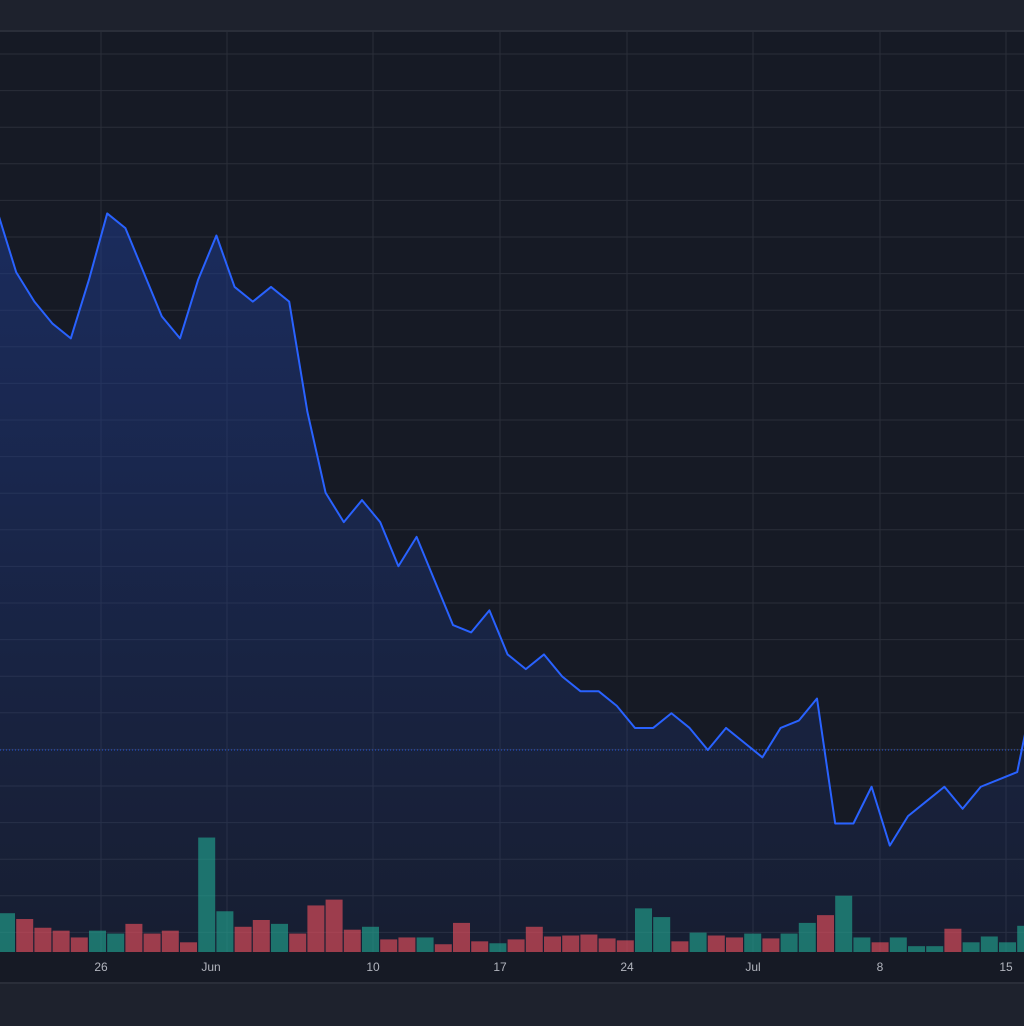 This screenshot has width=1024, height=1026. I want to click on x-tick-label: 24, so click(627, 967).